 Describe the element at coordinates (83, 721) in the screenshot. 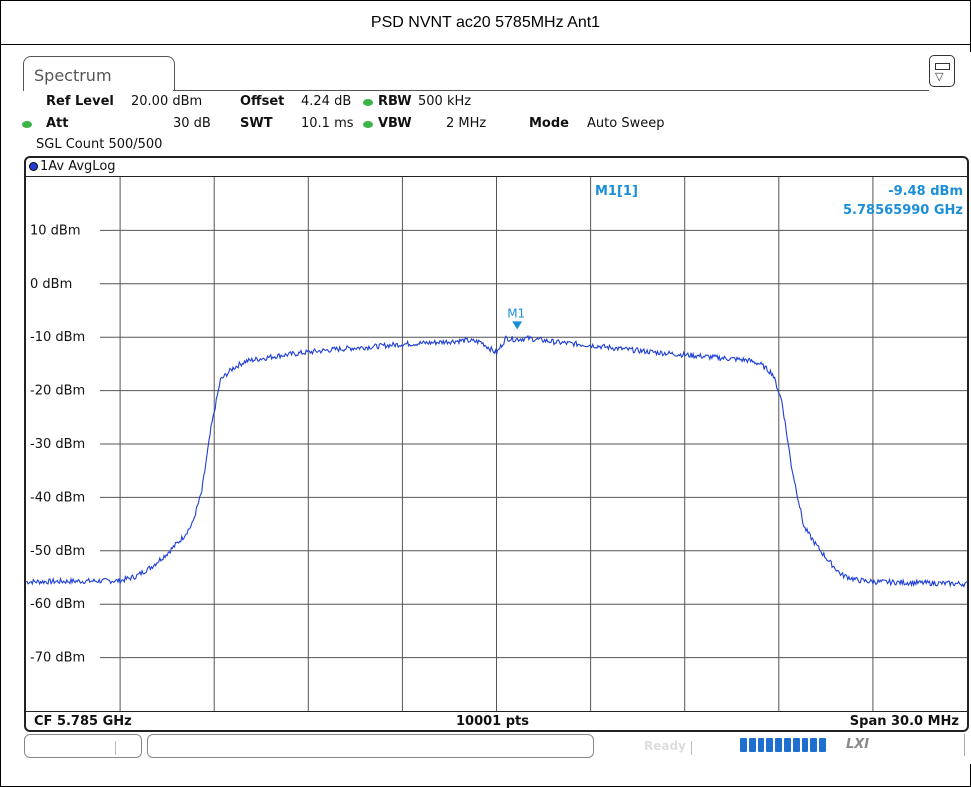

I see `center-frequency: CF 5.785 GHz` at that location.